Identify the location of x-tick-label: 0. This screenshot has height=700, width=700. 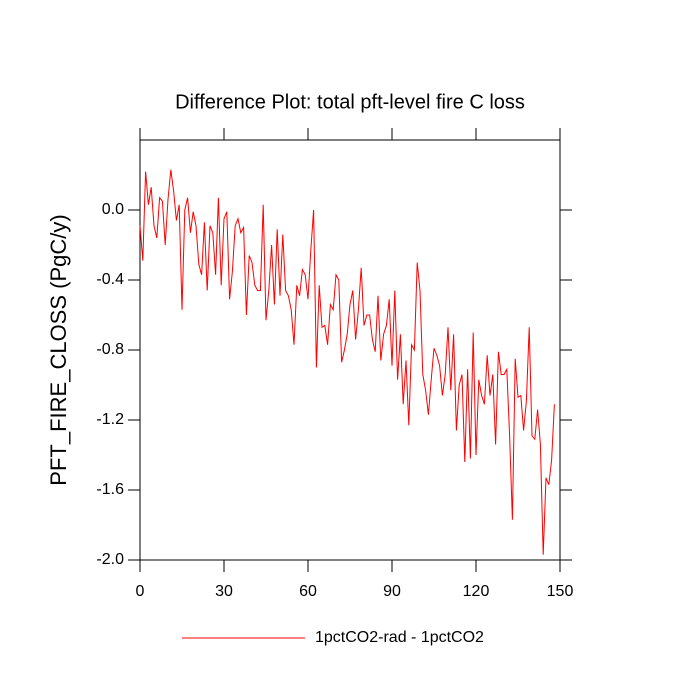
(140, 591).